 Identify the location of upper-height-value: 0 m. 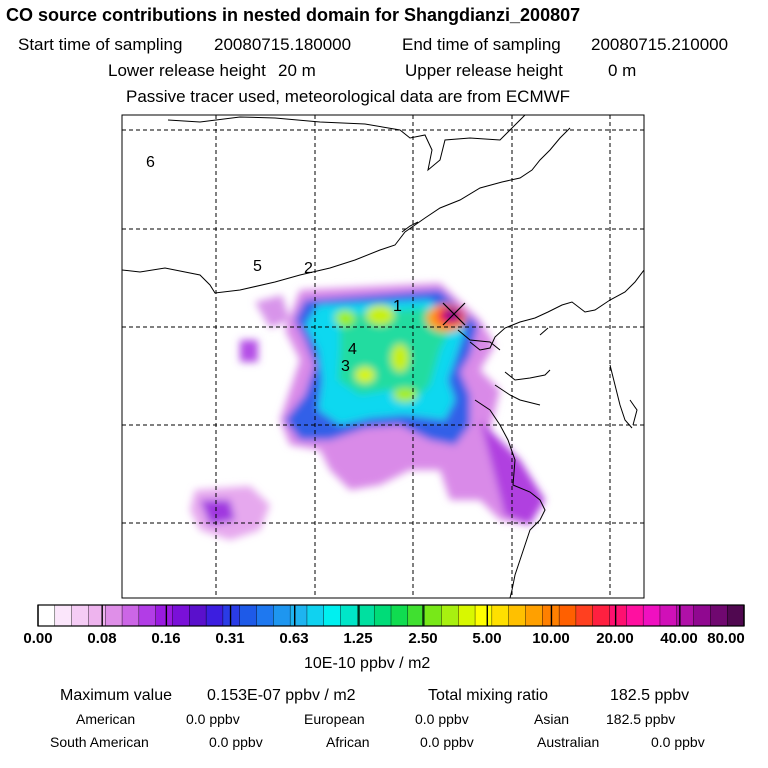
(622, 70).